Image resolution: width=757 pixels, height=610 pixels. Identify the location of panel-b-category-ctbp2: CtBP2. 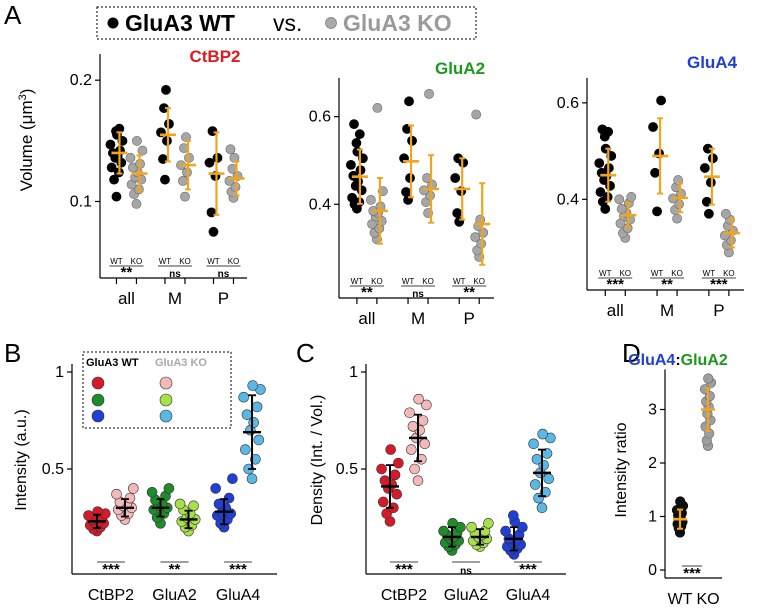
(111, 595).